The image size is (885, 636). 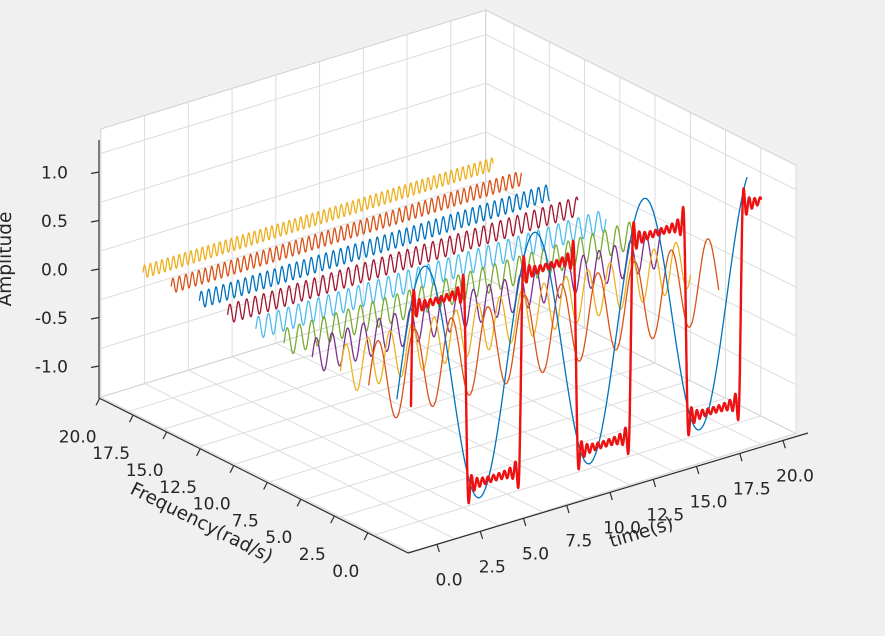 I want to click on z-tick-label: -0.5, so click(x=51, y=319).